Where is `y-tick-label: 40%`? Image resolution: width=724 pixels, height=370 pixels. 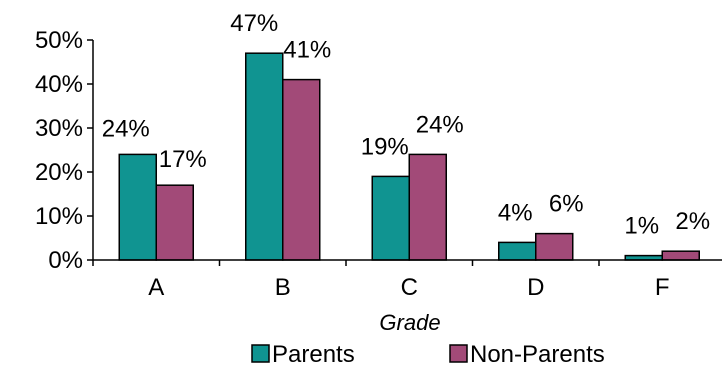 y-tick-label: 40% is located at coordinates (59, 84).